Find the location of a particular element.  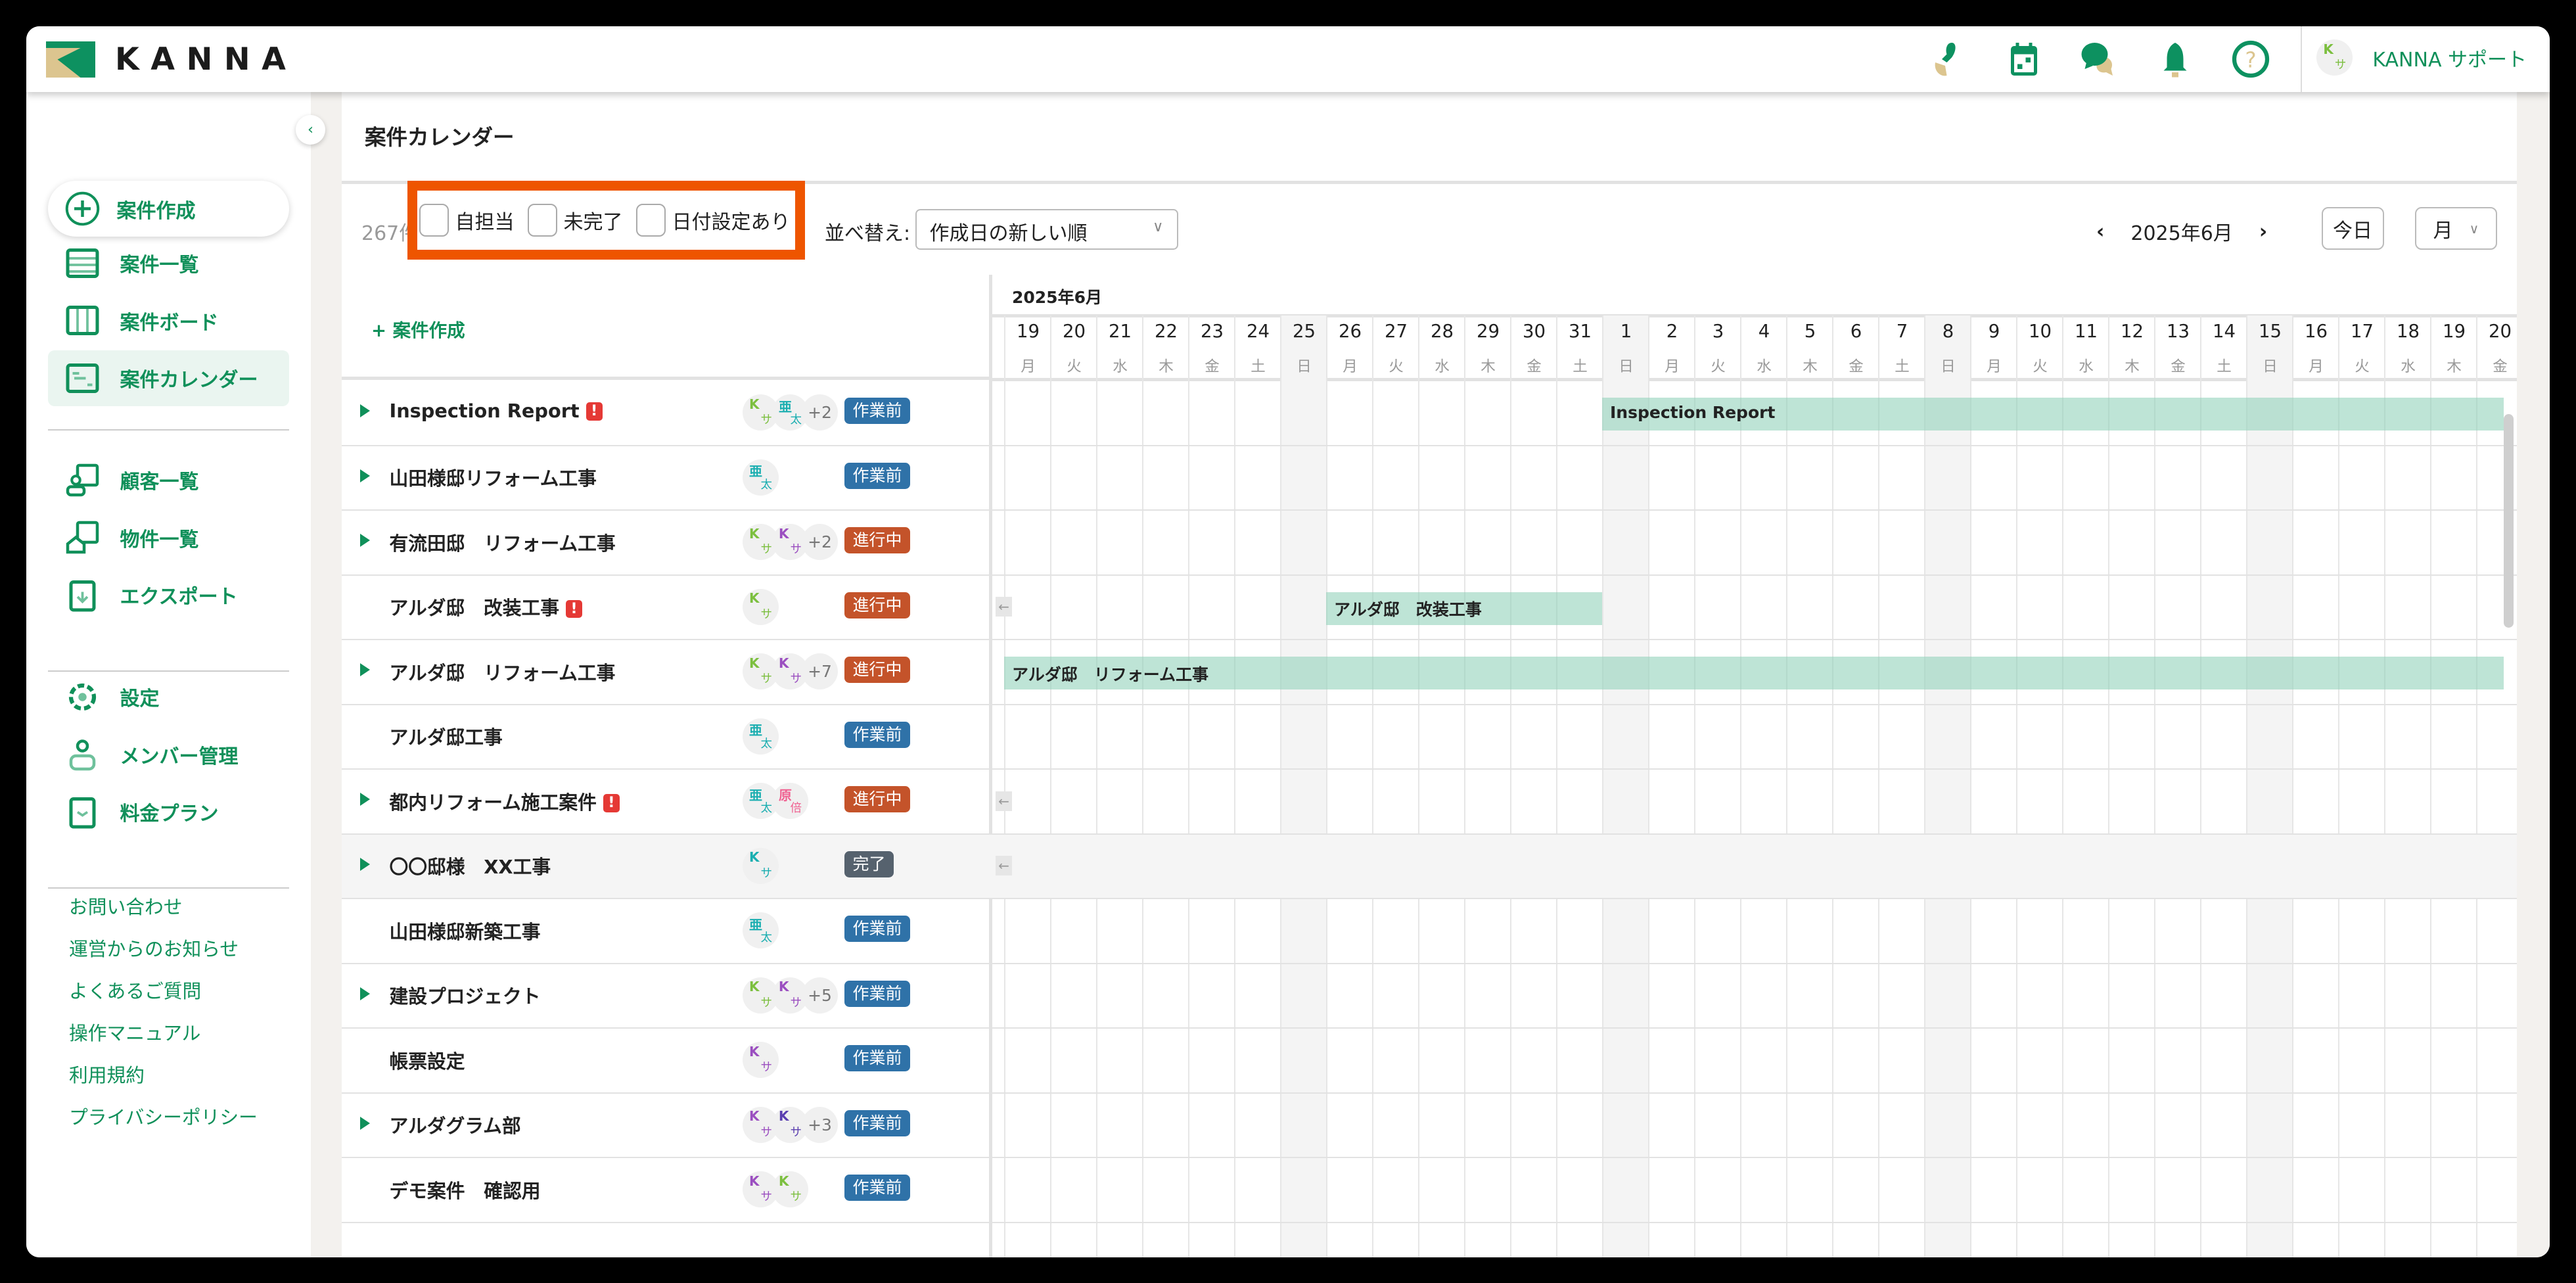

sidebar-item-board: 案件ボード is located at coordinates (169, 320).